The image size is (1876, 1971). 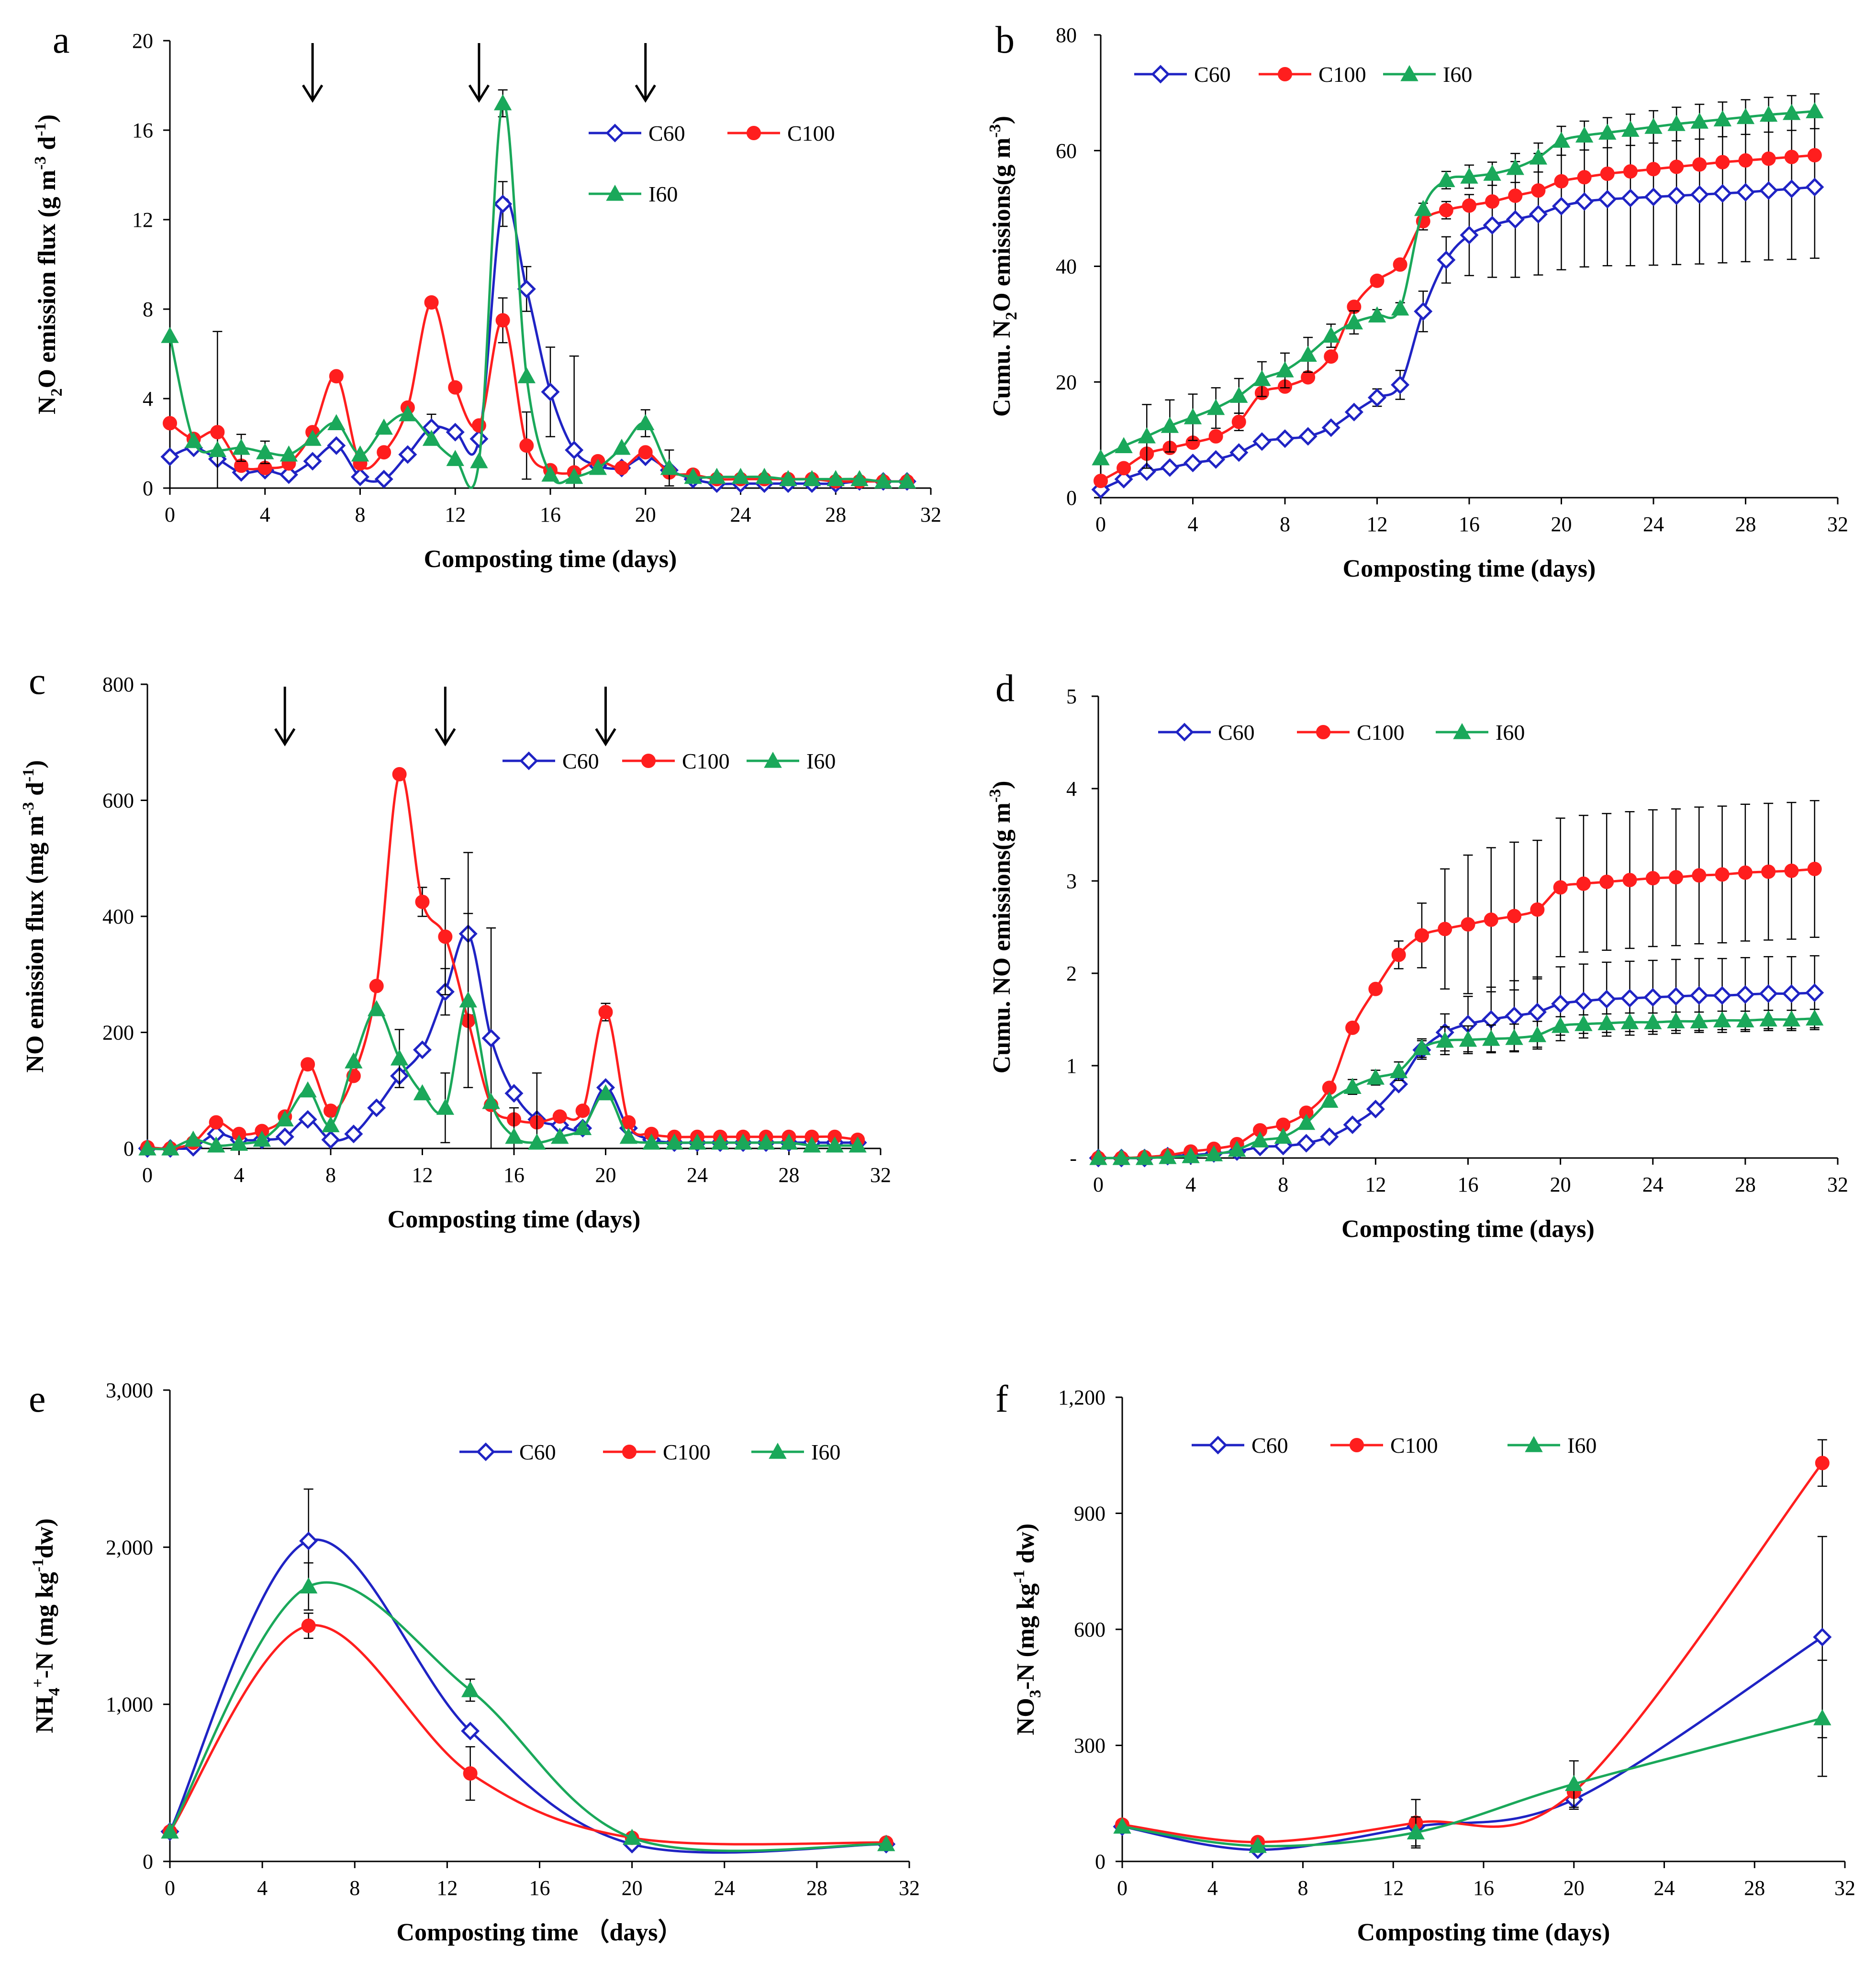 I want to click on series-line-C60, so click(x=1456, y=1075).